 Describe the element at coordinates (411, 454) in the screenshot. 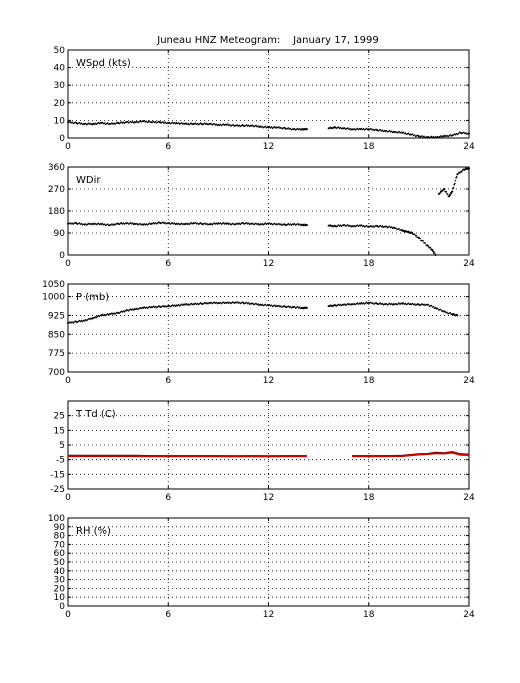

I see `series-line` at that location.